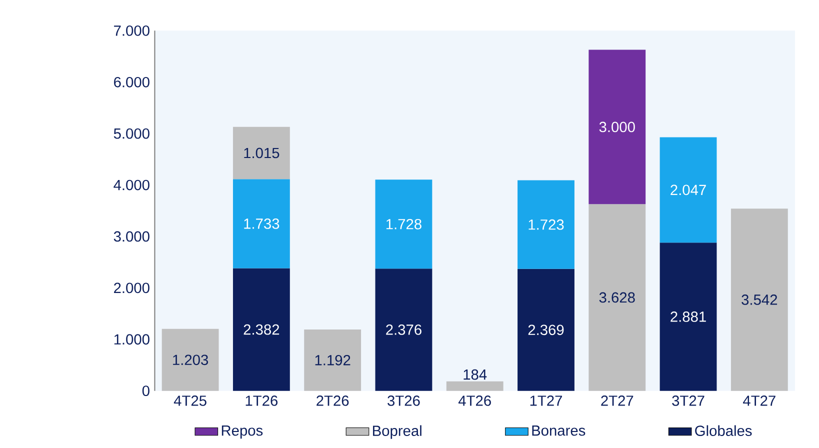 The width and height of the screenshot is (819, 448). I want to click on x-tick-label: 3T26, so click(404, 400).